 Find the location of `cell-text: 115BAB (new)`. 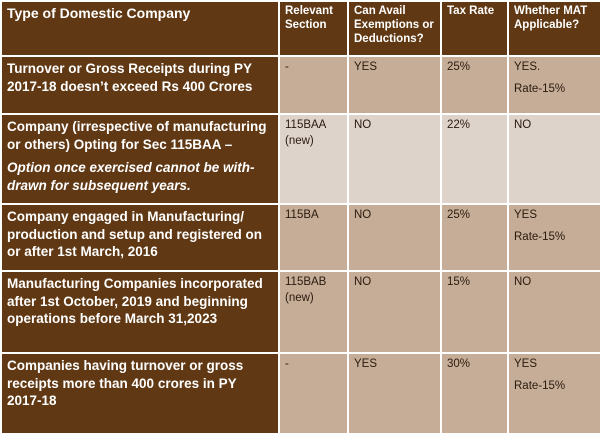

cell-text: 115BAB (new) is located at coordinates (306, 290).